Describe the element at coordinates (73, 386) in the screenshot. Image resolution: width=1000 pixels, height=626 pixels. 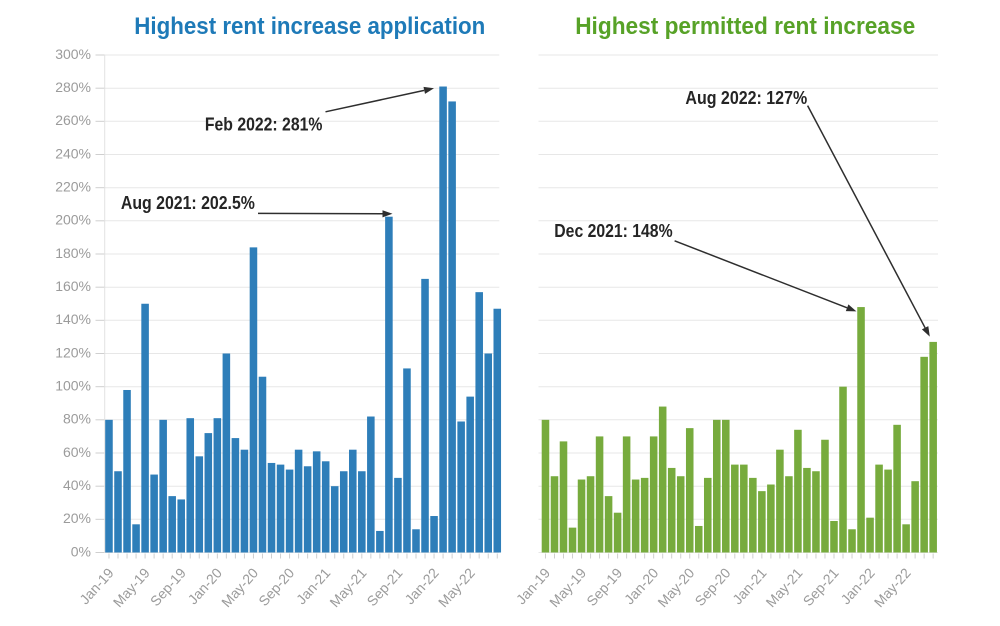
I see `svg-text: 100%` at that location.